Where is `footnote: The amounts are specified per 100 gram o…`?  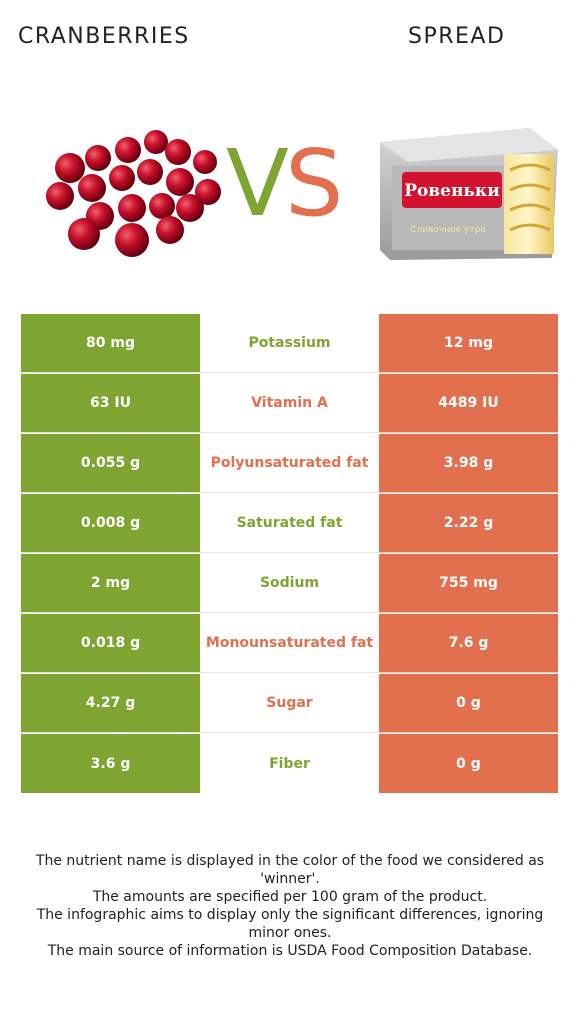
footnote: The amounts are specified per 100 gram o… is located at coordinates (290, 897).